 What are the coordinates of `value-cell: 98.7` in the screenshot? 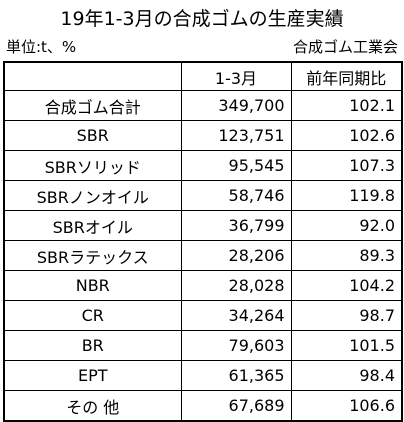 It's located at (346, 315).